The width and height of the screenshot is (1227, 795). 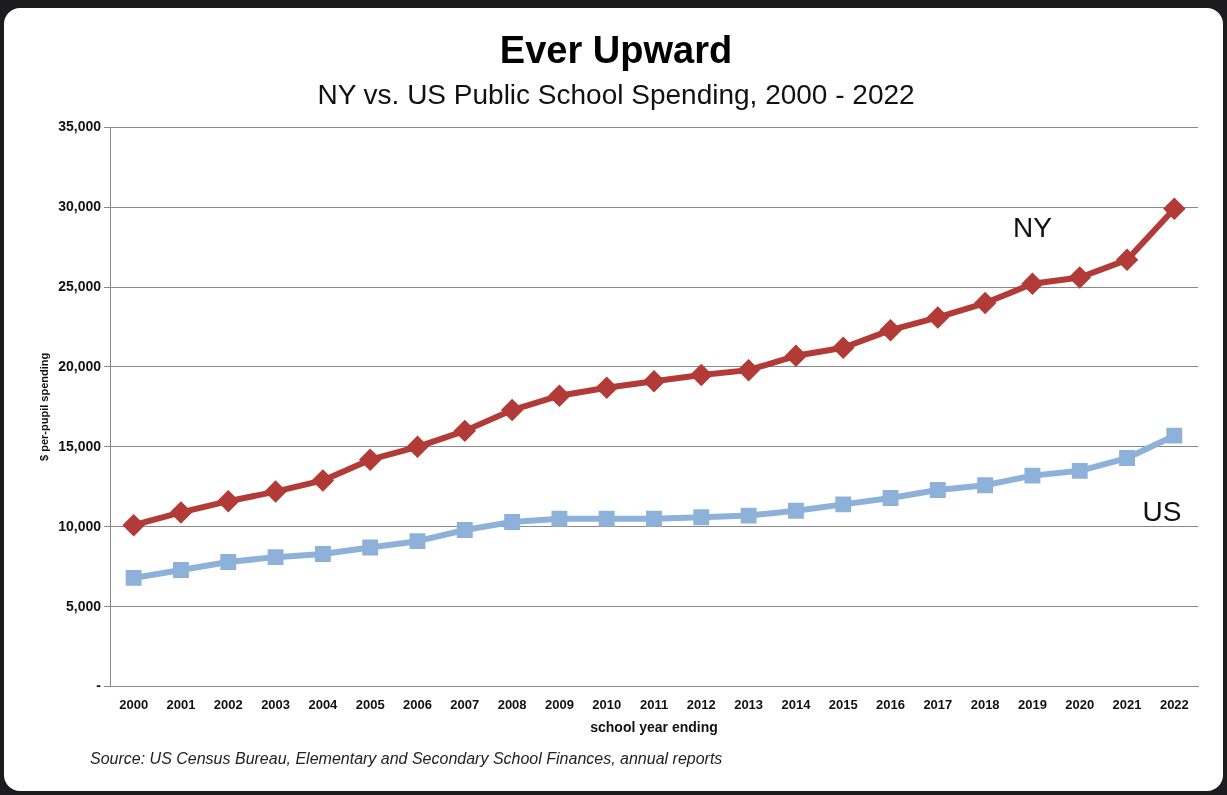 I want to click on y-tick-label: 5,000, so click(x=83, y=605).